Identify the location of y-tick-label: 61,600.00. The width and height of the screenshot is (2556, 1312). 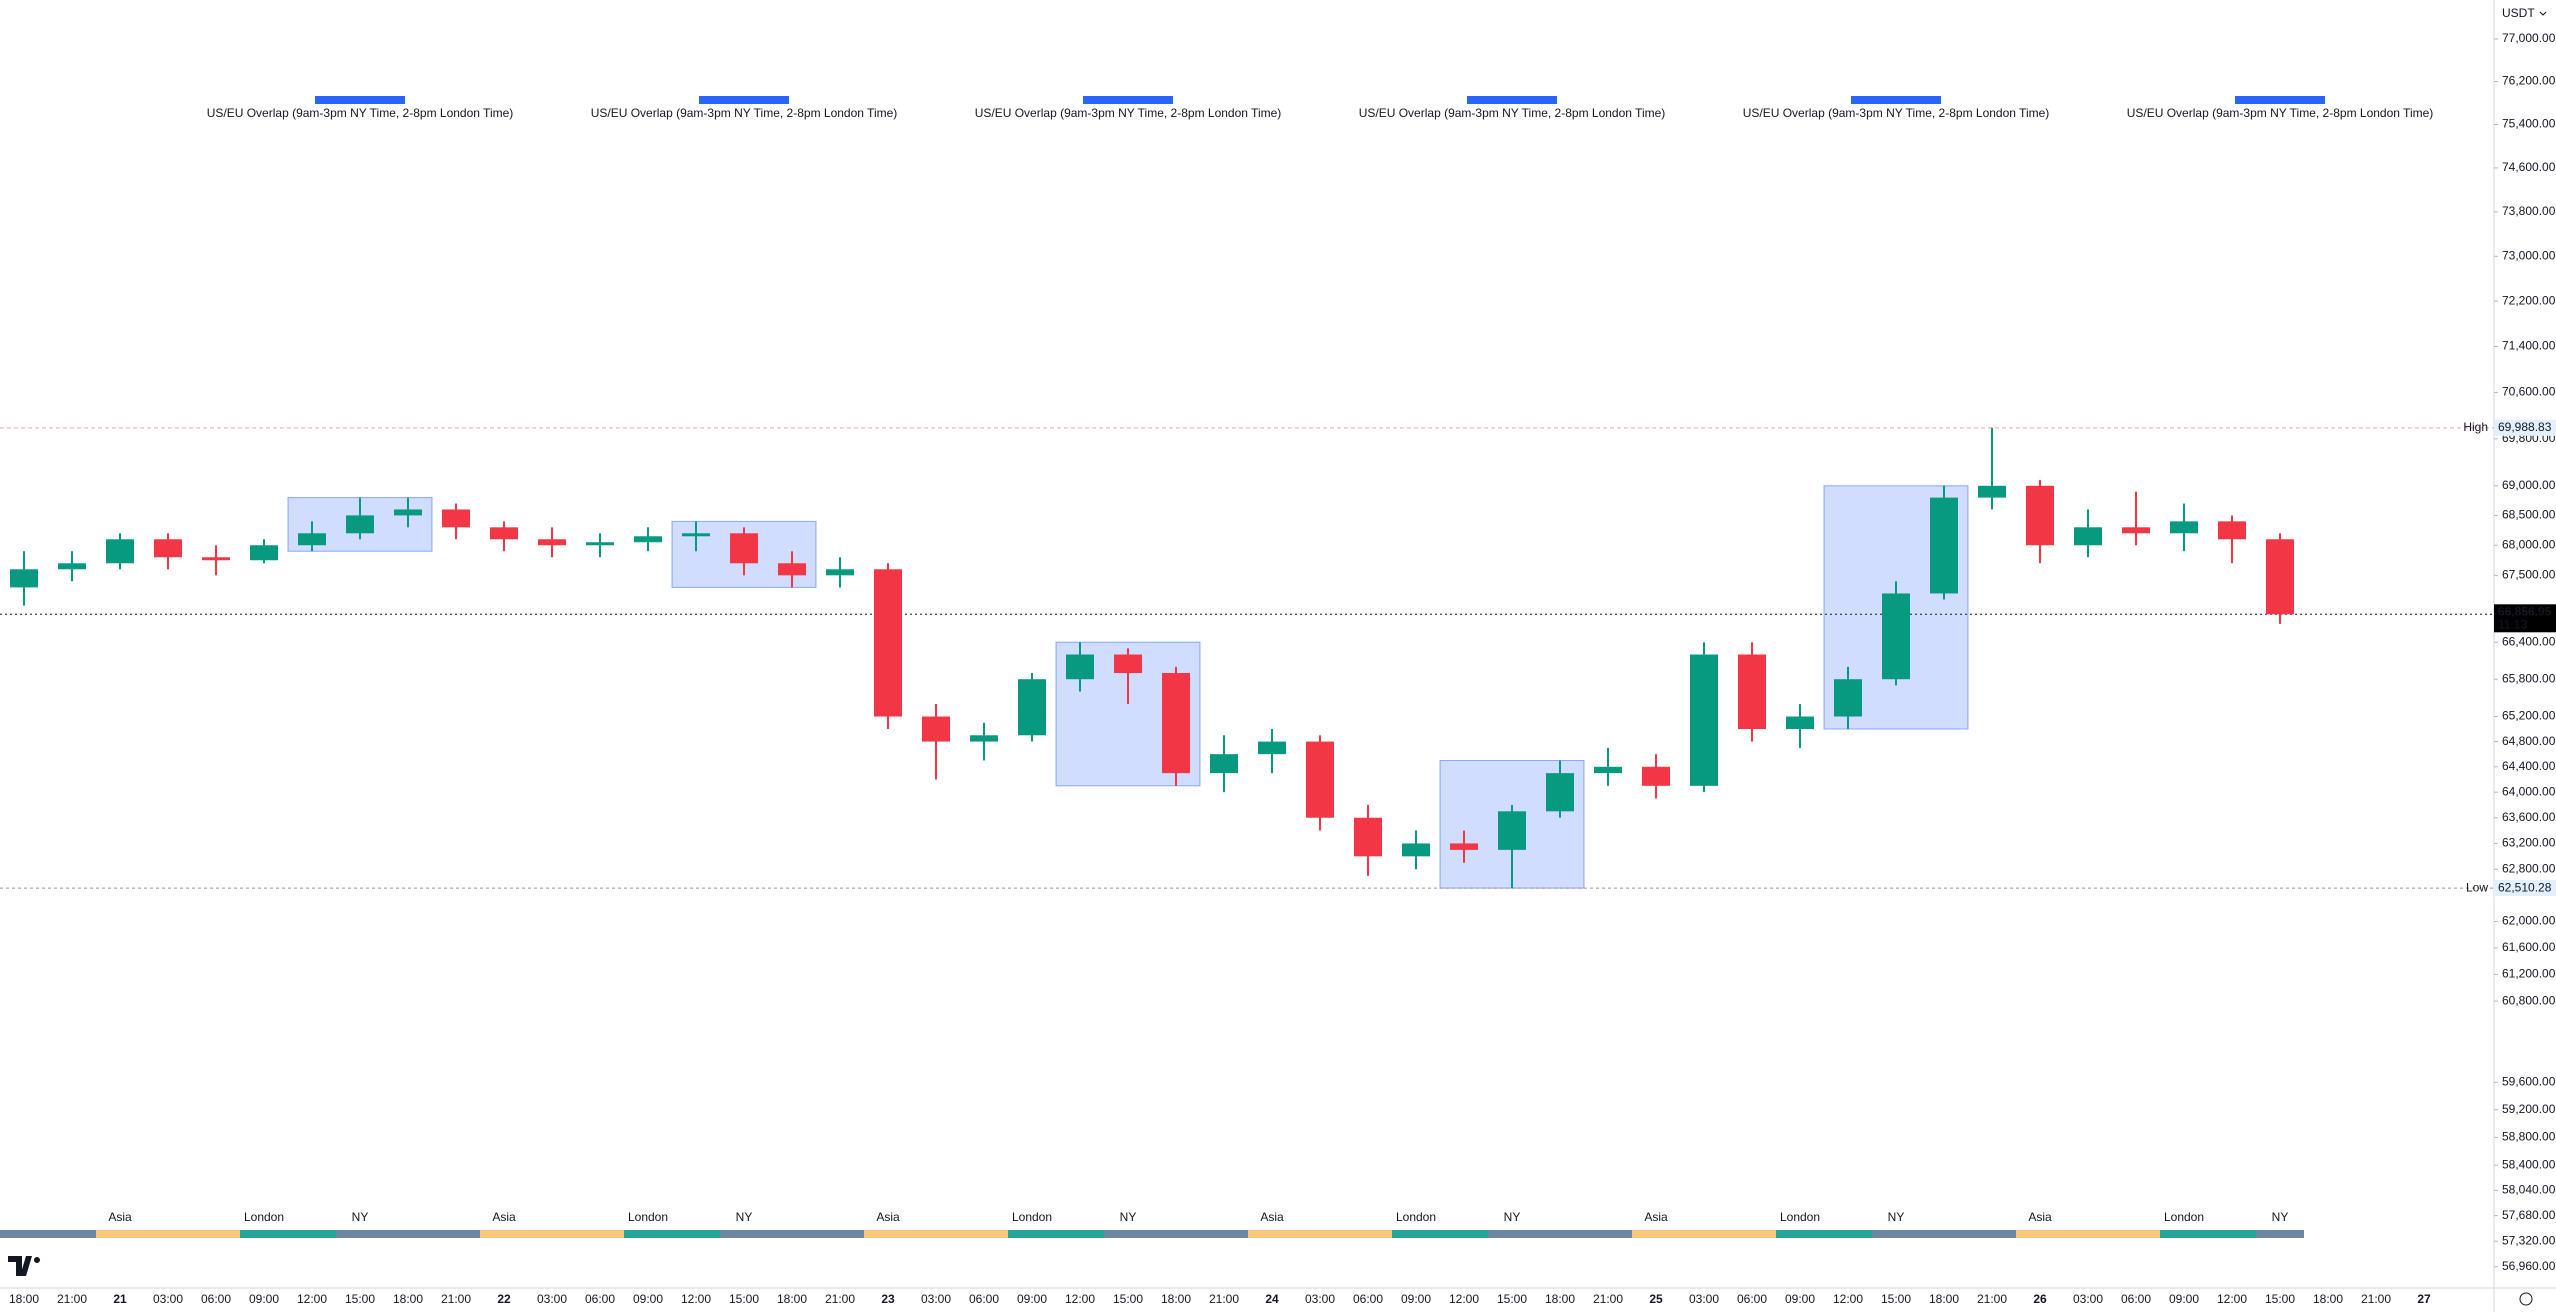
(2529, 947).